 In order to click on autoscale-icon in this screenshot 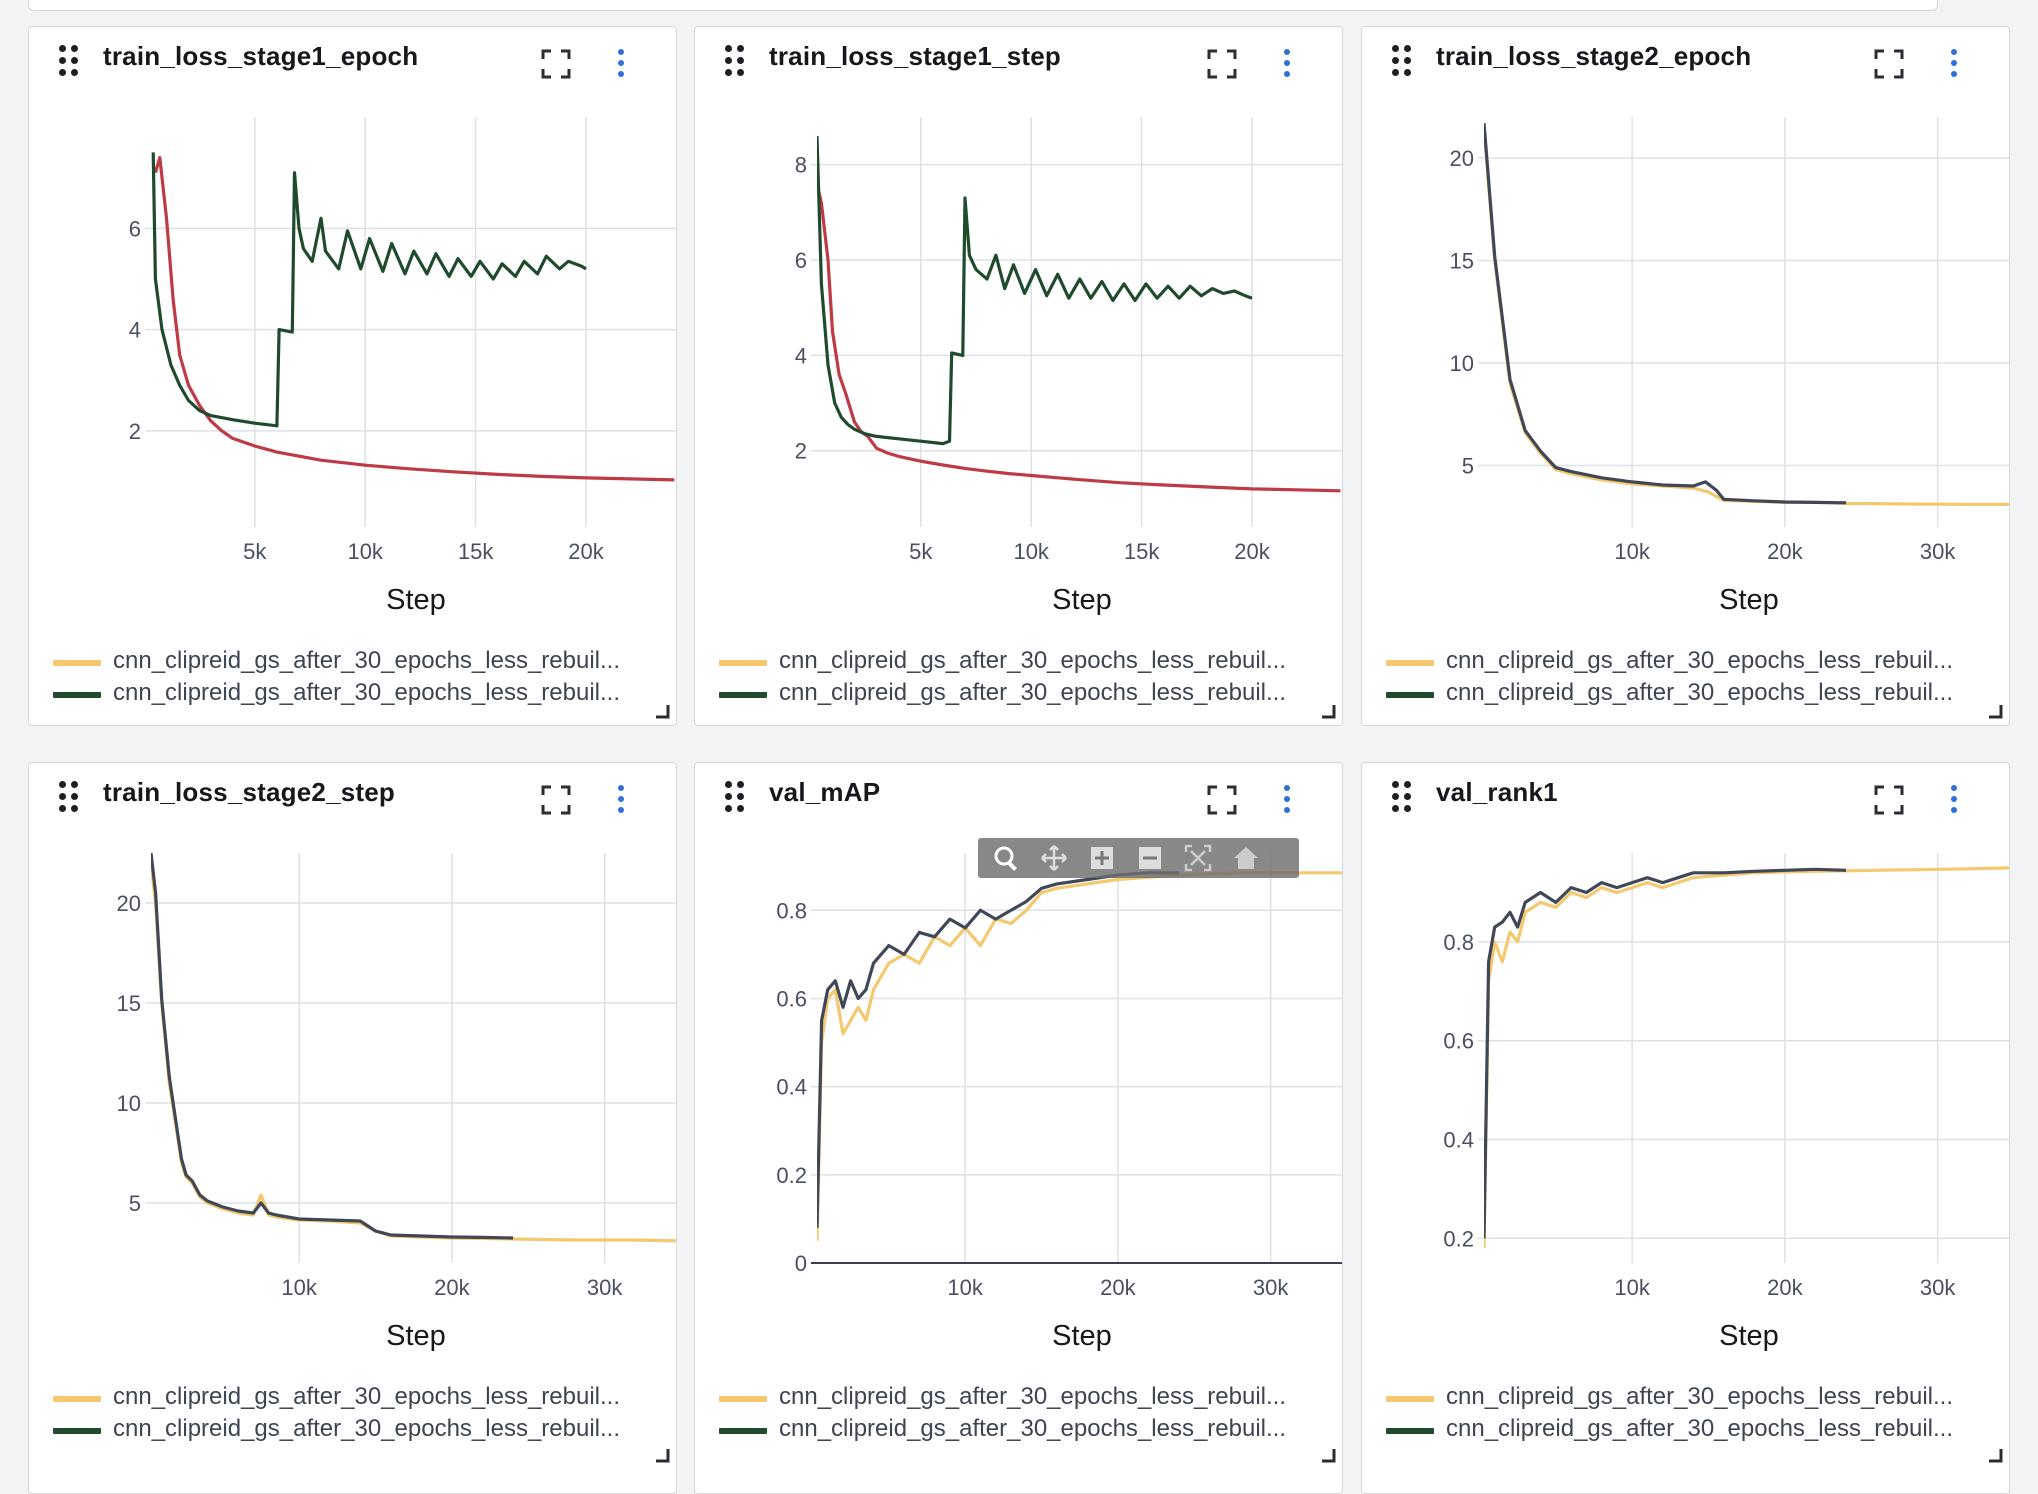, I will do `click(1199, 858)`.